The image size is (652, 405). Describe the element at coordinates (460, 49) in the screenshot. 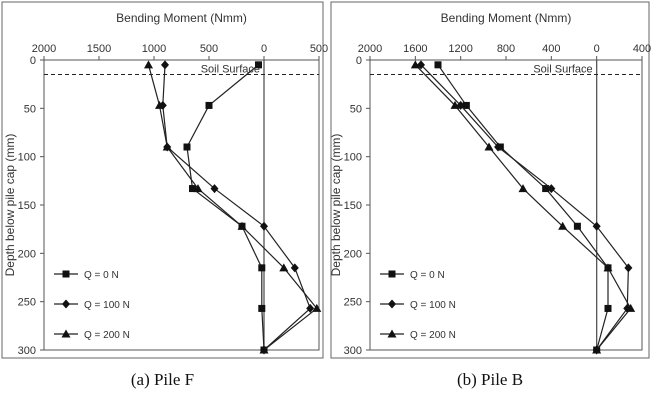

I see `x-tick-label: 1200` at that location.